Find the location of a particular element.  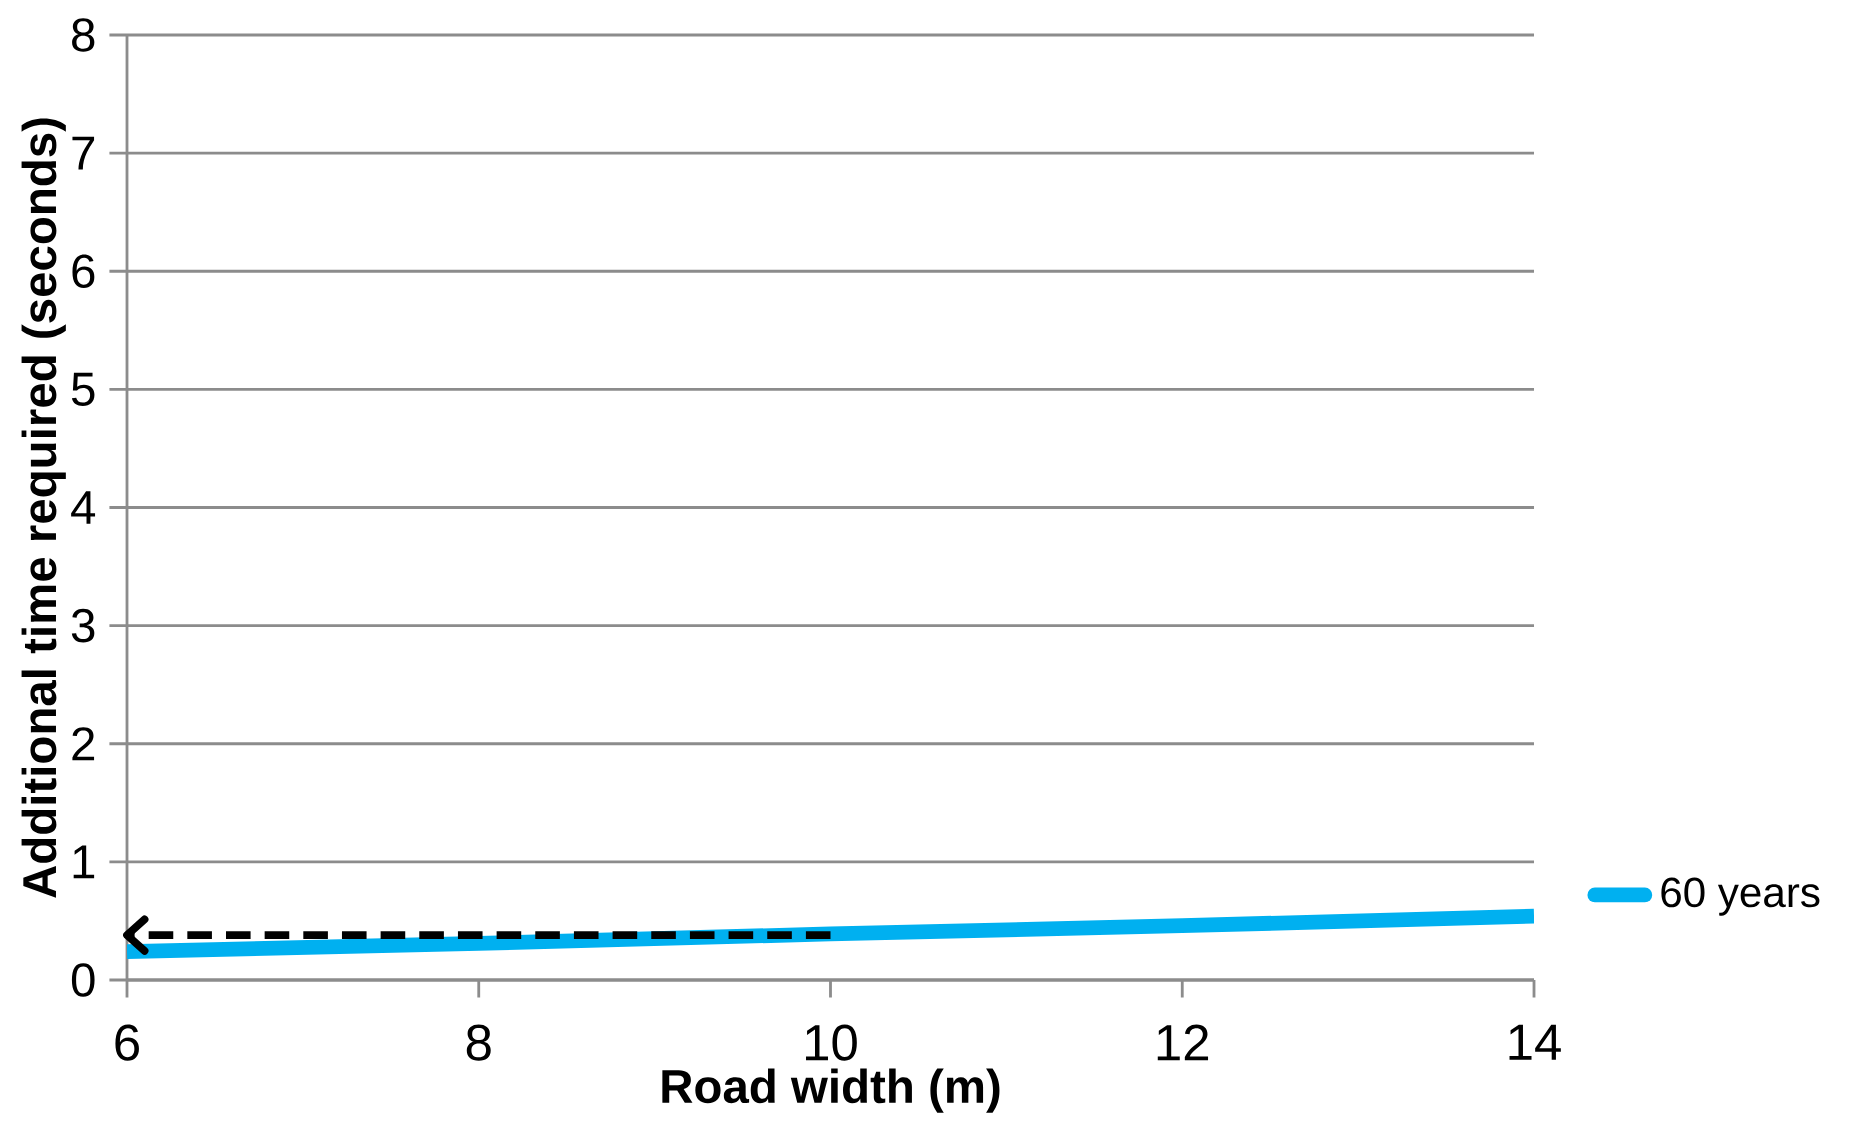

y-tick-label: 4 is located at coordinates (83, 507).